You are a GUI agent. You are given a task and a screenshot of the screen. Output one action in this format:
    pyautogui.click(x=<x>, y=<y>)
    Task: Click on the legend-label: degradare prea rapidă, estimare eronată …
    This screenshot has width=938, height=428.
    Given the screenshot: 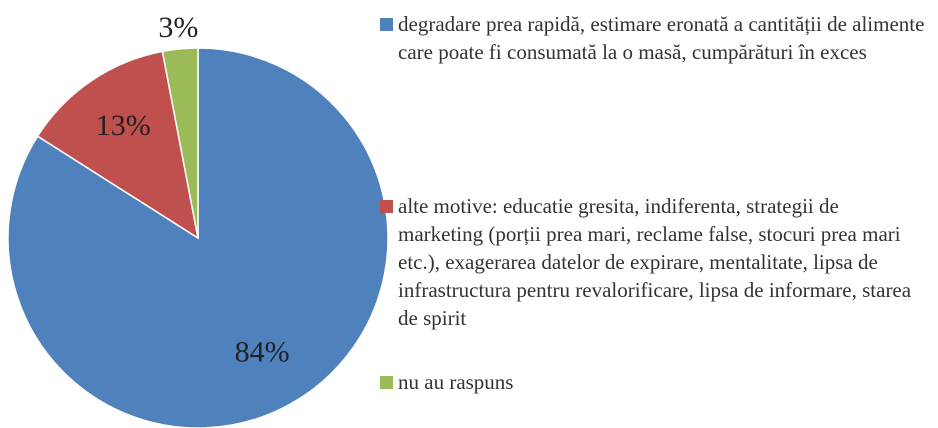 What is the action you would take?
    pyautogui.click(x=661, y=38)
    